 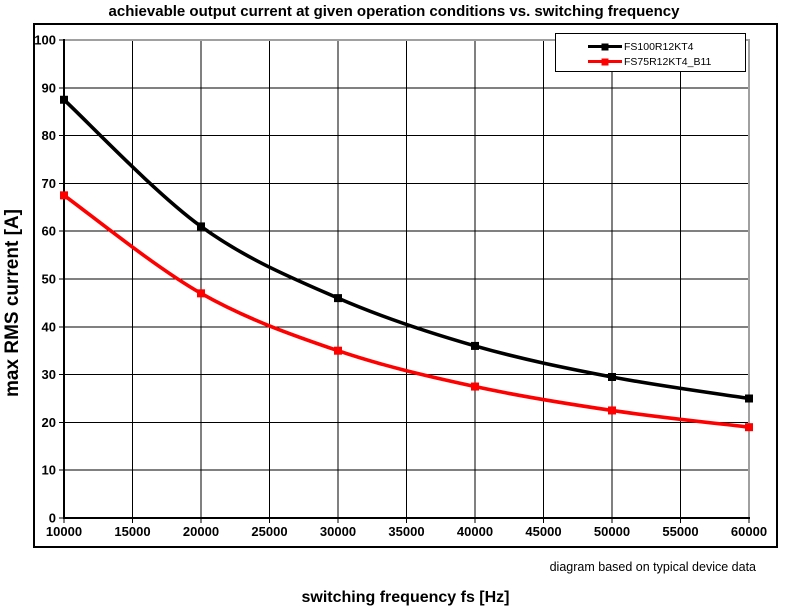 What do you see at coordinates (405, 597) in the screenshot?
I see `x-axis-title: switching frequency fs [Hz]` at bounding box center [405, 597].